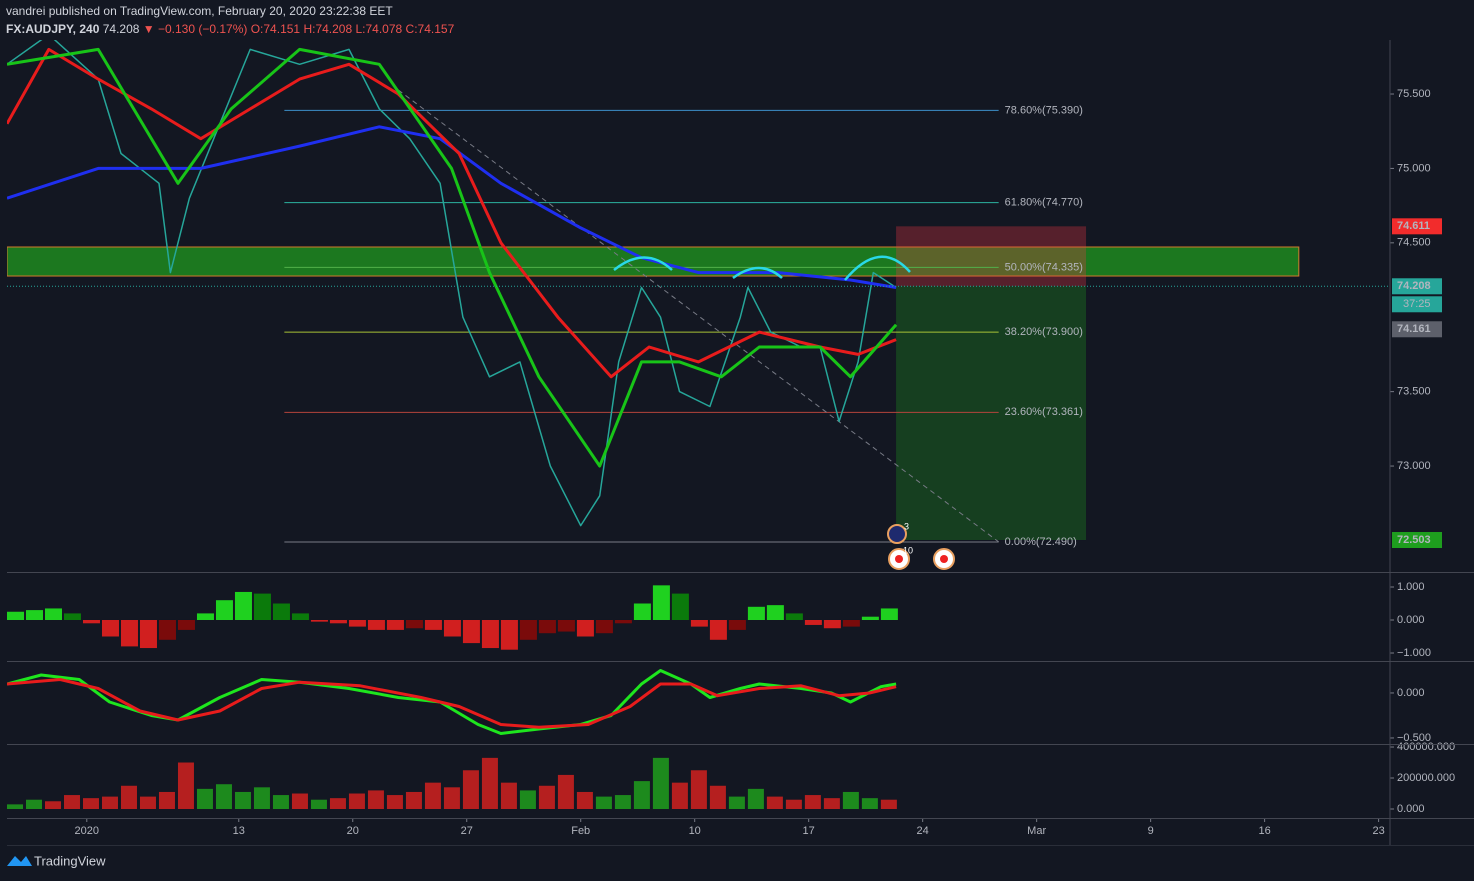 The width and height of the screenshot is (1474, 881). I want to click on symbol: FX:AUDJPY, 240, so click(53, 29).